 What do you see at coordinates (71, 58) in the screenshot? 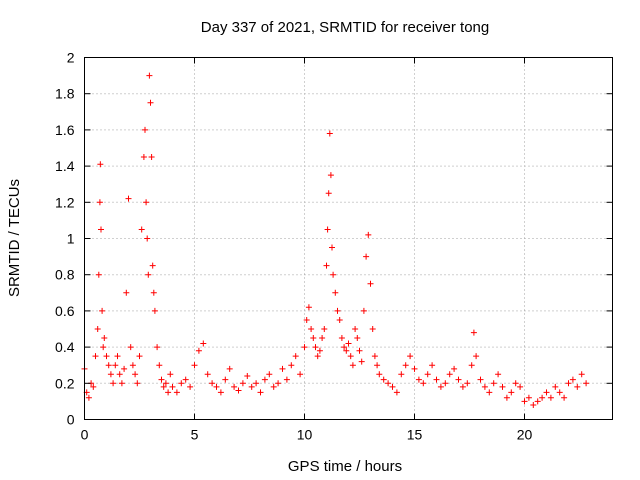
I see `y-tick-label: 2` at bounding box center [71, 58].